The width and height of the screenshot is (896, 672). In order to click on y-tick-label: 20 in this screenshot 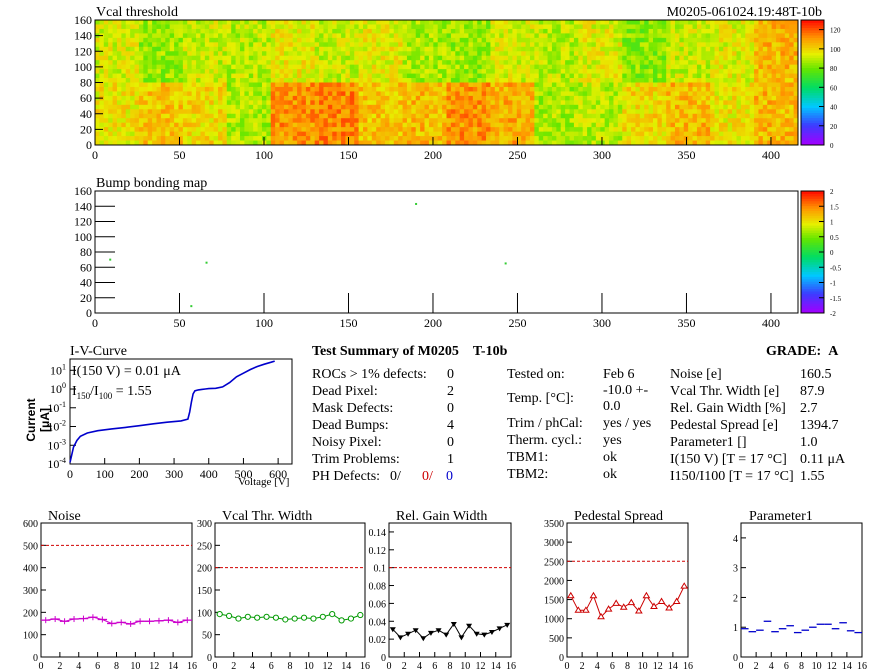, I will do `click(86, 298)`.